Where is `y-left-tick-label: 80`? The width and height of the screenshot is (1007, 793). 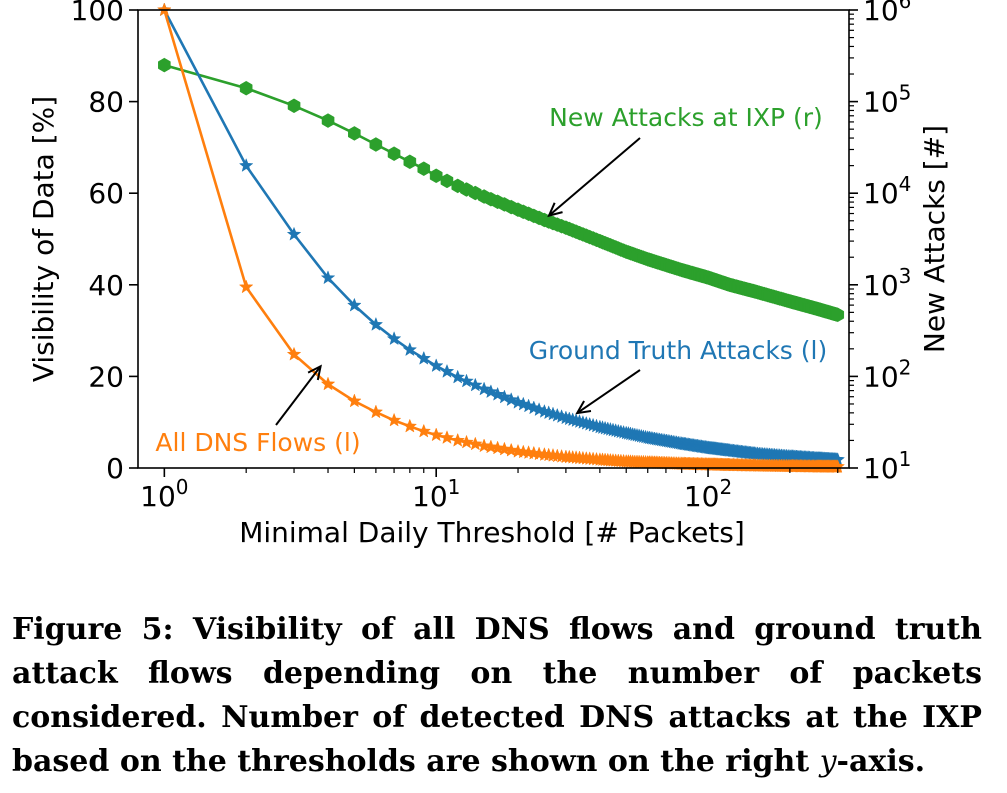 y-left-tick-label: 80 is located at coordinates (106, 102).